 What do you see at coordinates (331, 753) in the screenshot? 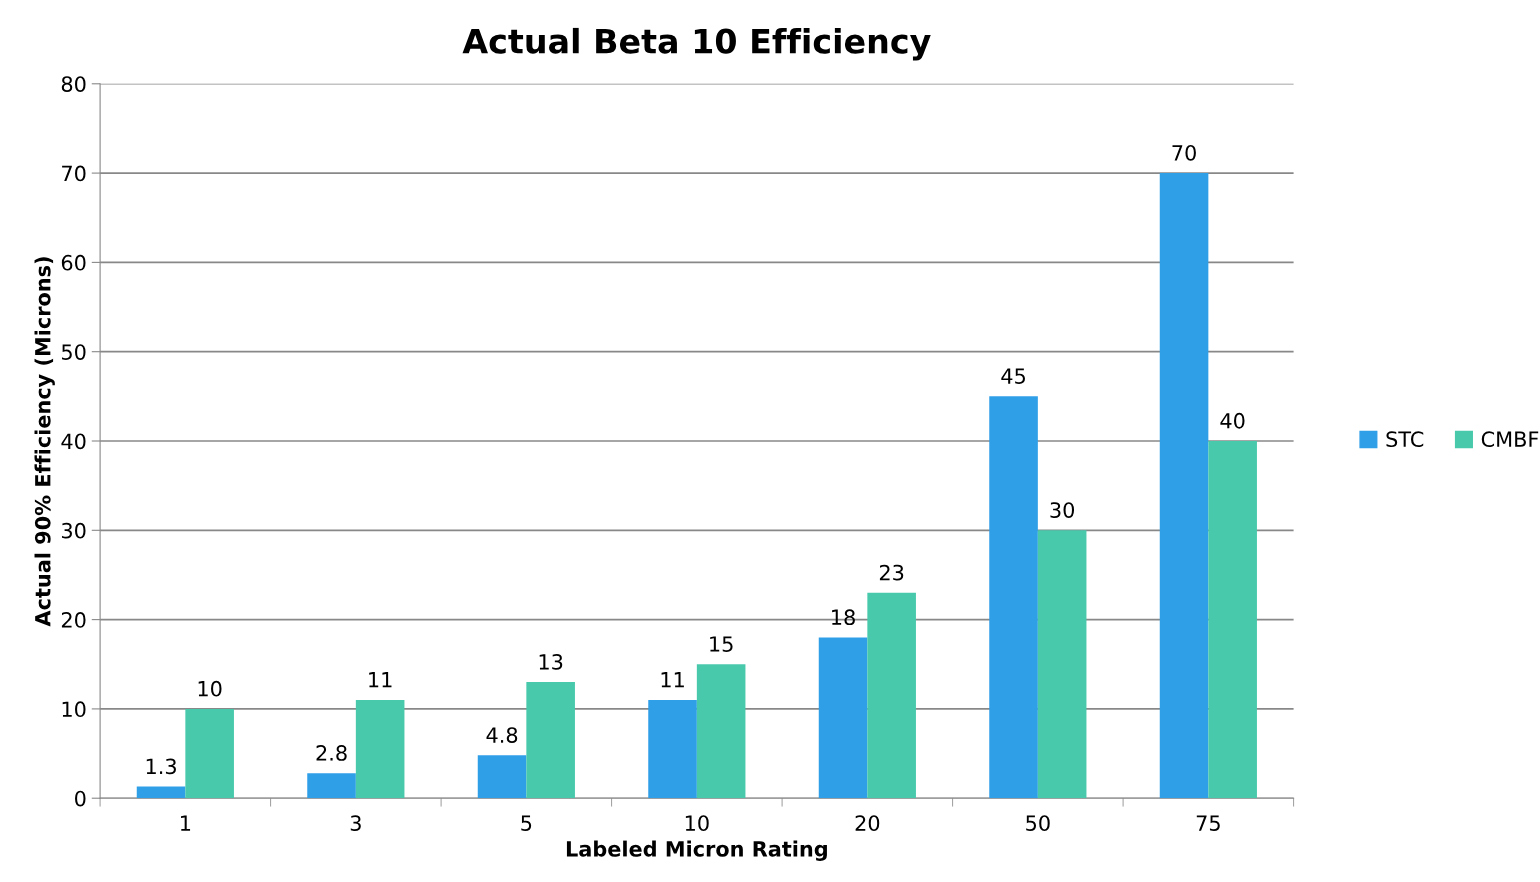
I see `data-label: 2.8` at bounding box center [331, 753].